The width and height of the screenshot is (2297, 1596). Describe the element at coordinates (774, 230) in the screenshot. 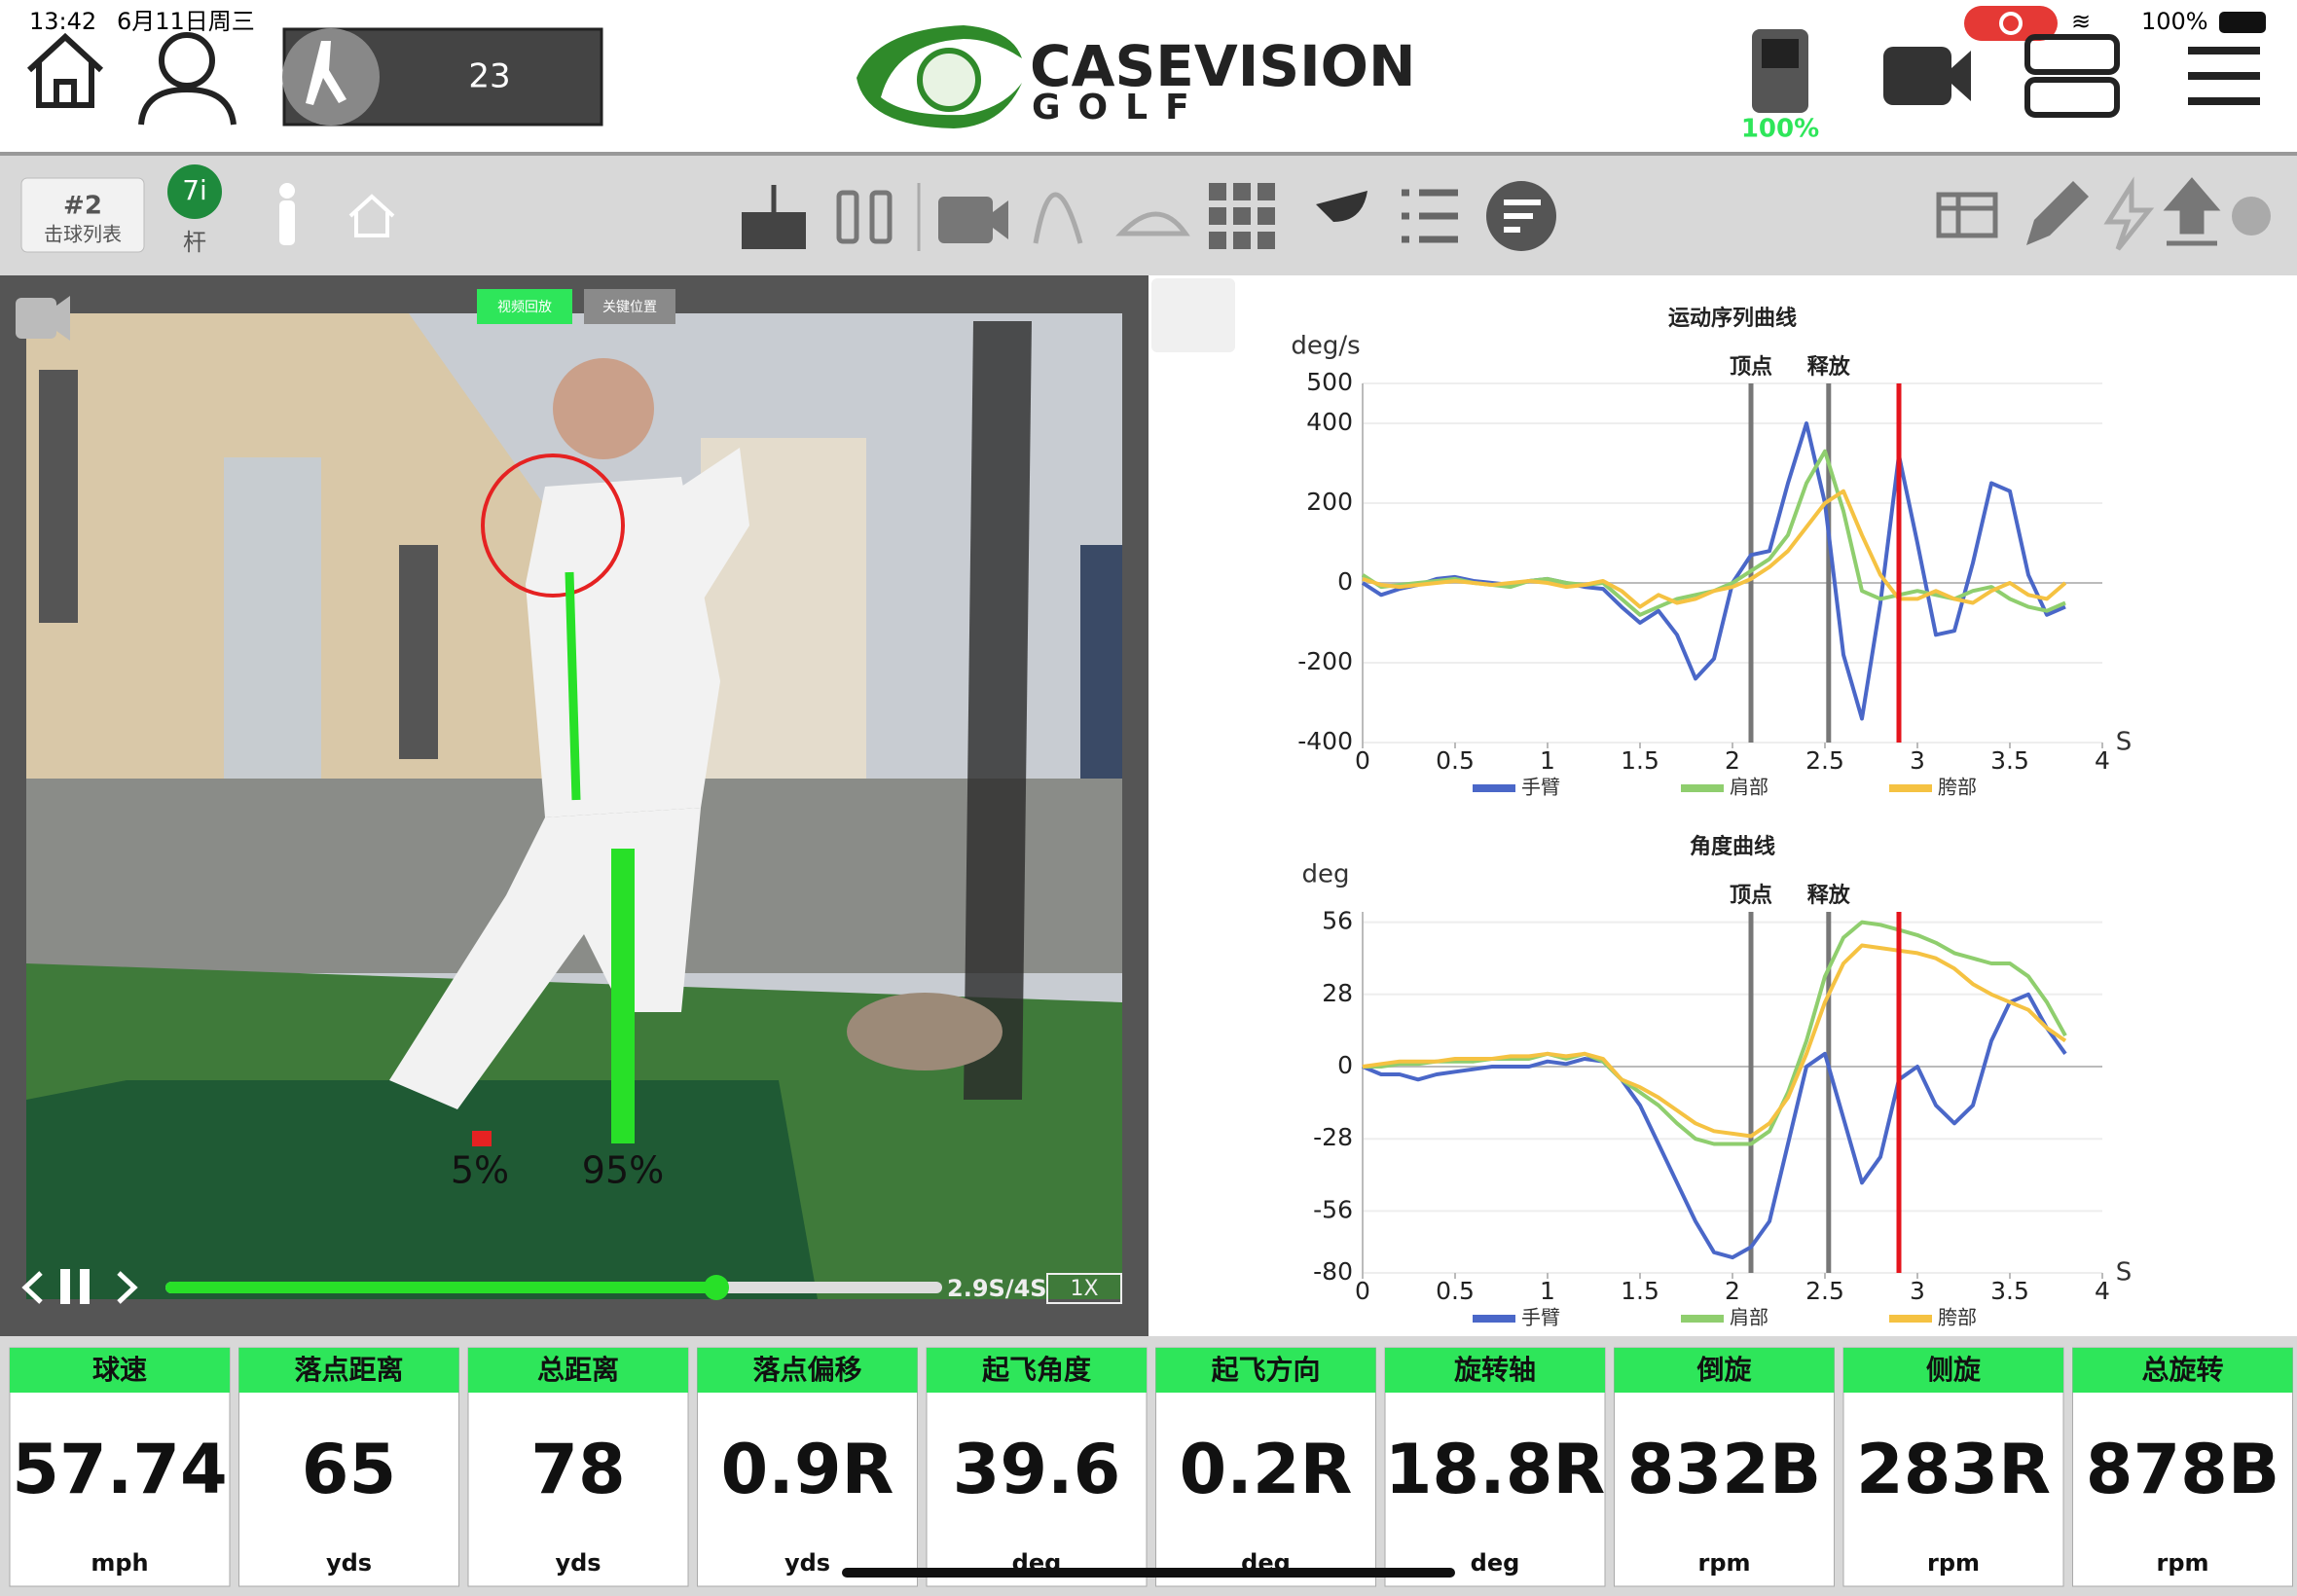

I see `remote-icon` at that location.